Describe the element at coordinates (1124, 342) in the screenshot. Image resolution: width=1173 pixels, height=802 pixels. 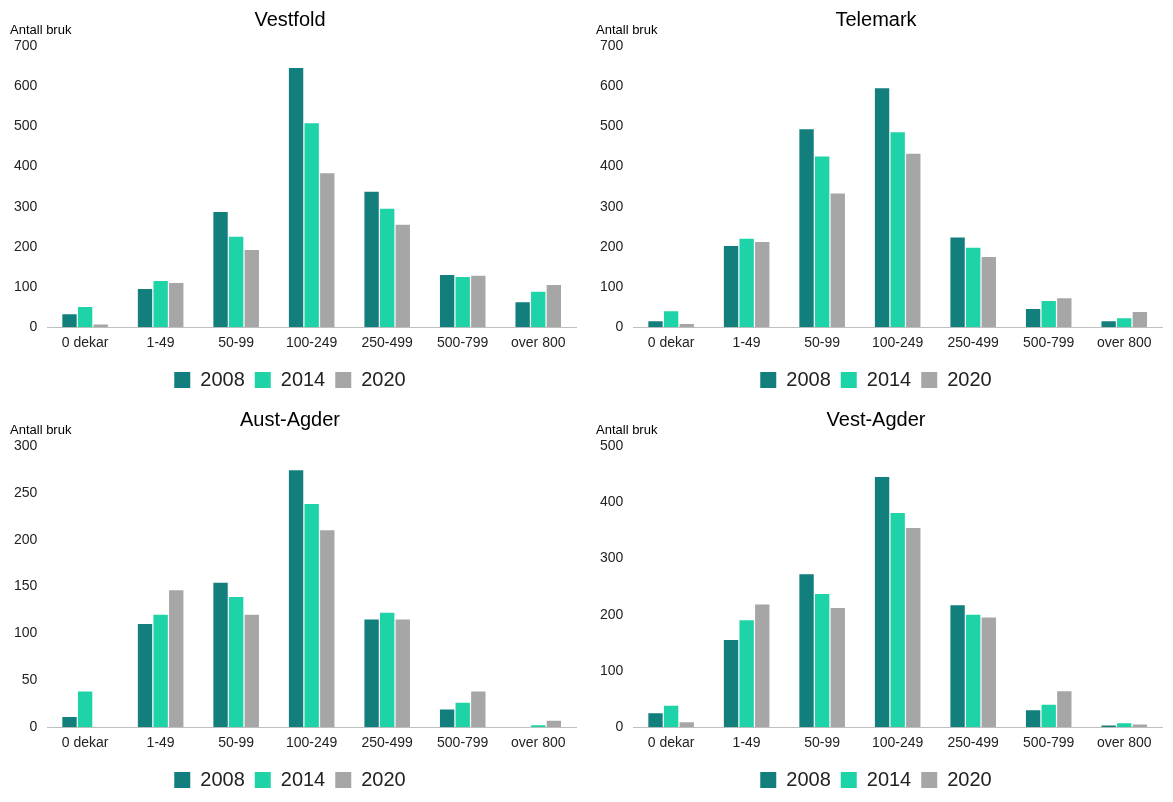
I see `x-tick-label: over 800` at that location.